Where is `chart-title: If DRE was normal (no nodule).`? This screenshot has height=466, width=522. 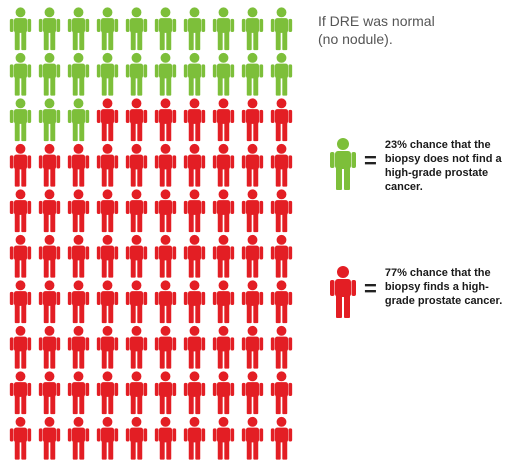 chart-title: If DRE was normal (no nodule). is located at coordinates (413, 30).